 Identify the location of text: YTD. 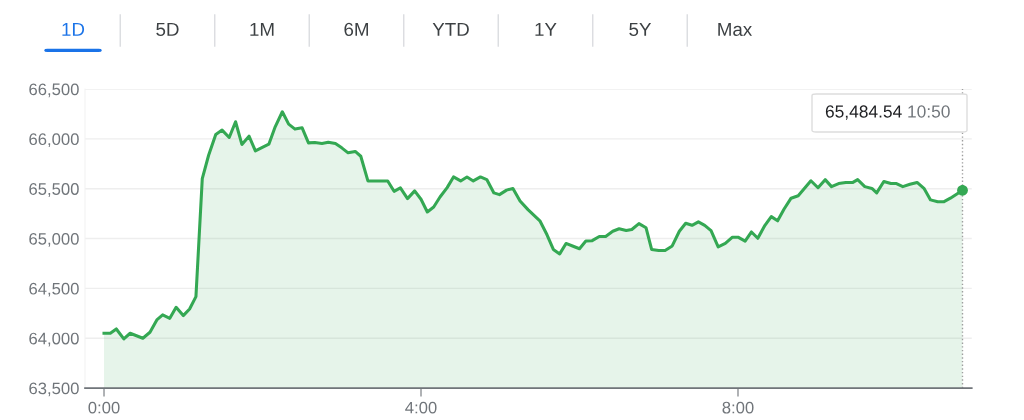
(450, 29).